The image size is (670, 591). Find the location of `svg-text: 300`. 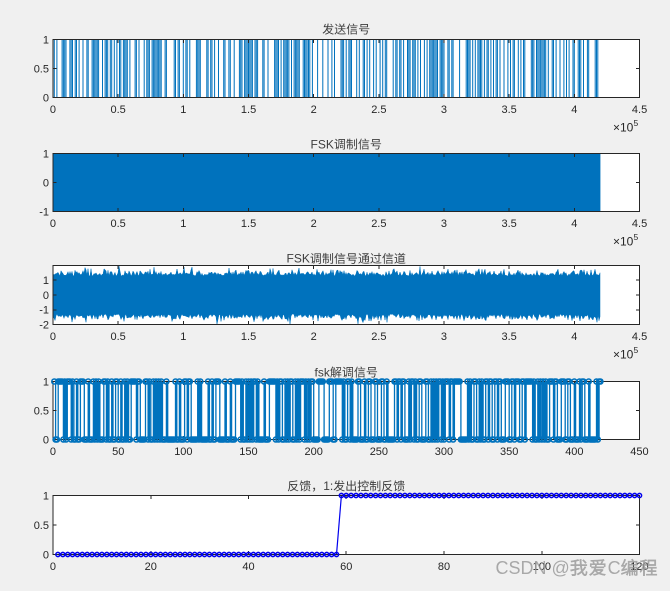

svg-text: 300 is located at coordinates (444, 452).